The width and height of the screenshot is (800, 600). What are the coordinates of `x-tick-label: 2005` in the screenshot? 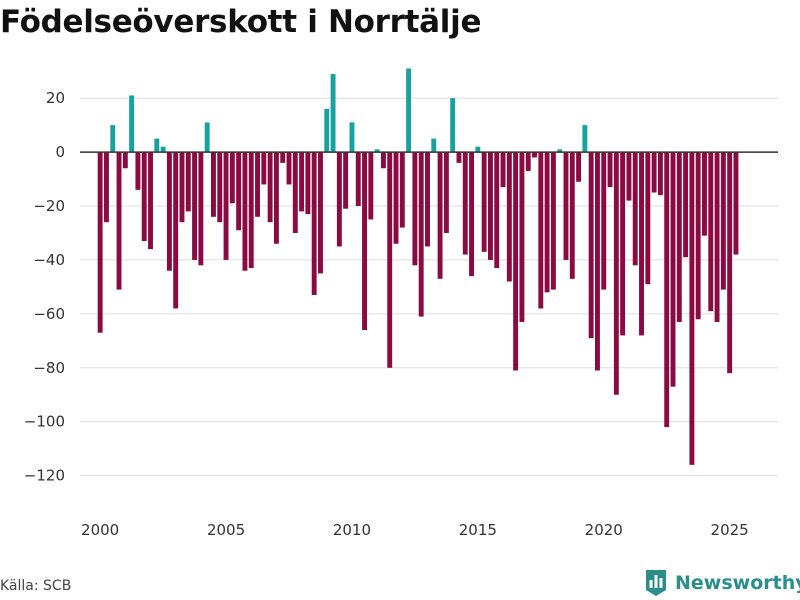 It's located at (226, 530).